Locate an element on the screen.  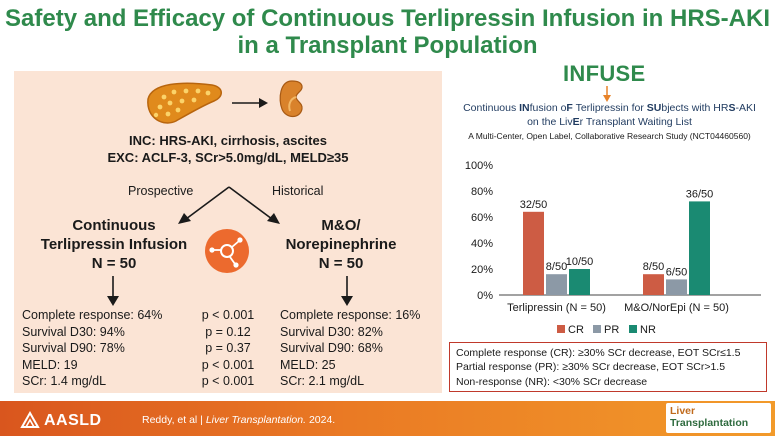
aasld-logo-icon is located at coordinates (30, 419).